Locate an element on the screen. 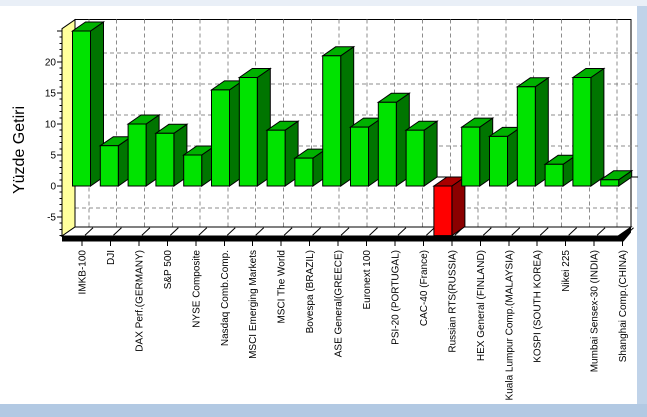  category-label: HEX General (FINLAND) is located at coordinates (481, 305).